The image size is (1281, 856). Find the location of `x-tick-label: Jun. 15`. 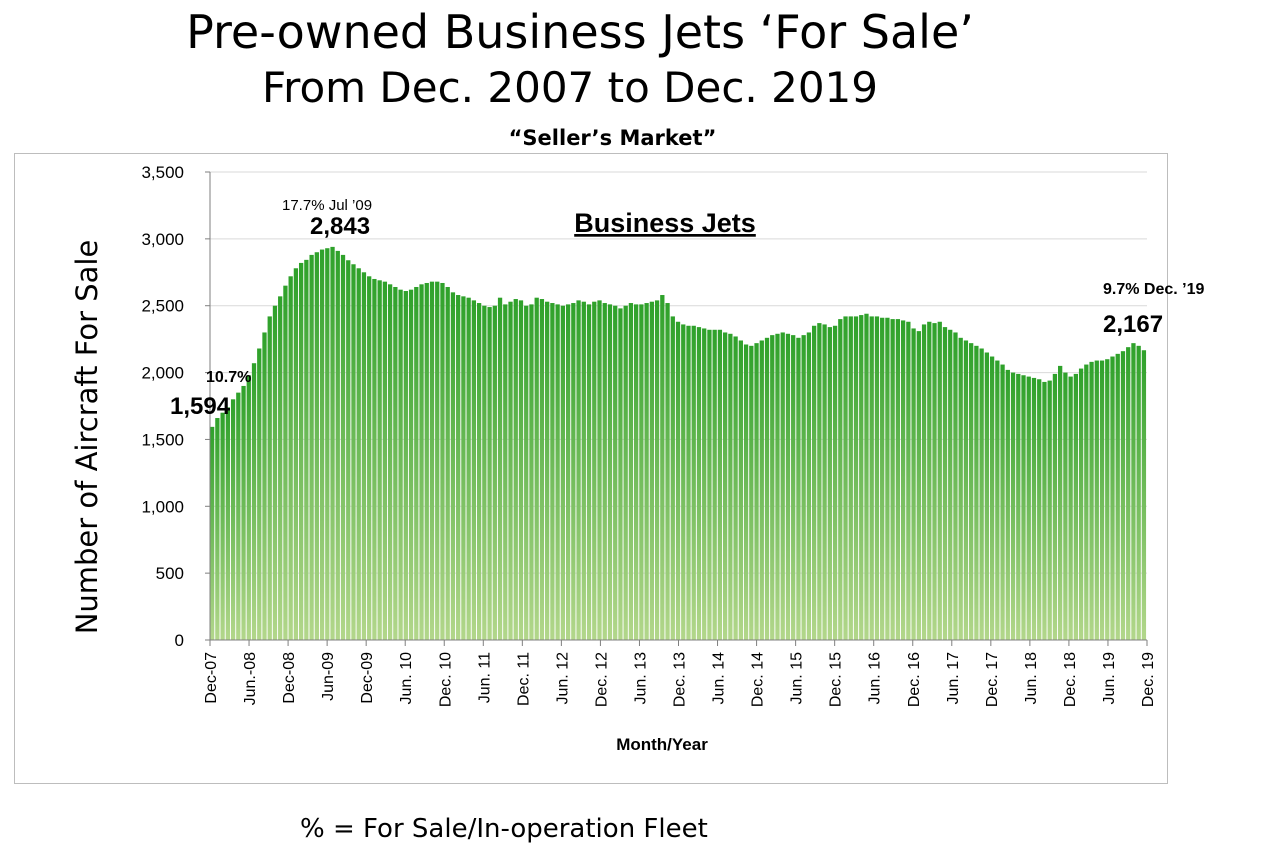

x-tick-label: Jun. 15 is located at coordinates (797, 678).